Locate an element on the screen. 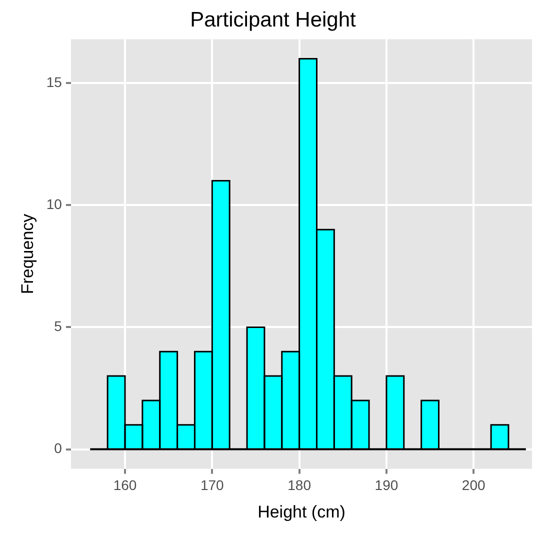 Image resolution: width=542 pixels, height=533 pixels. x-axis-title: Height (cm) is located at coordinates (302, 512).